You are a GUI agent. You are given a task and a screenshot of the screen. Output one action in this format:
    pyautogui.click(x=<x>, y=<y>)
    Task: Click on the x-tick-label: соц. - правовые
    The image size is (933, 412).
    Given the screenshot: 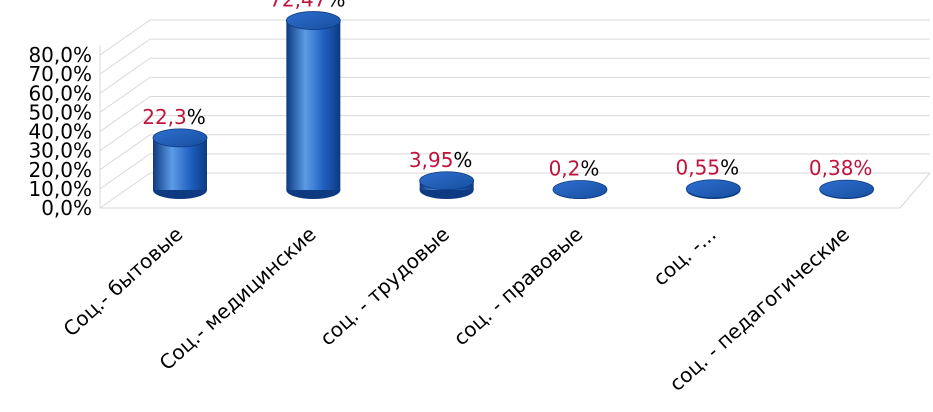 What is the action you would take?
    pyautogui.click(x=518, y=286)
    